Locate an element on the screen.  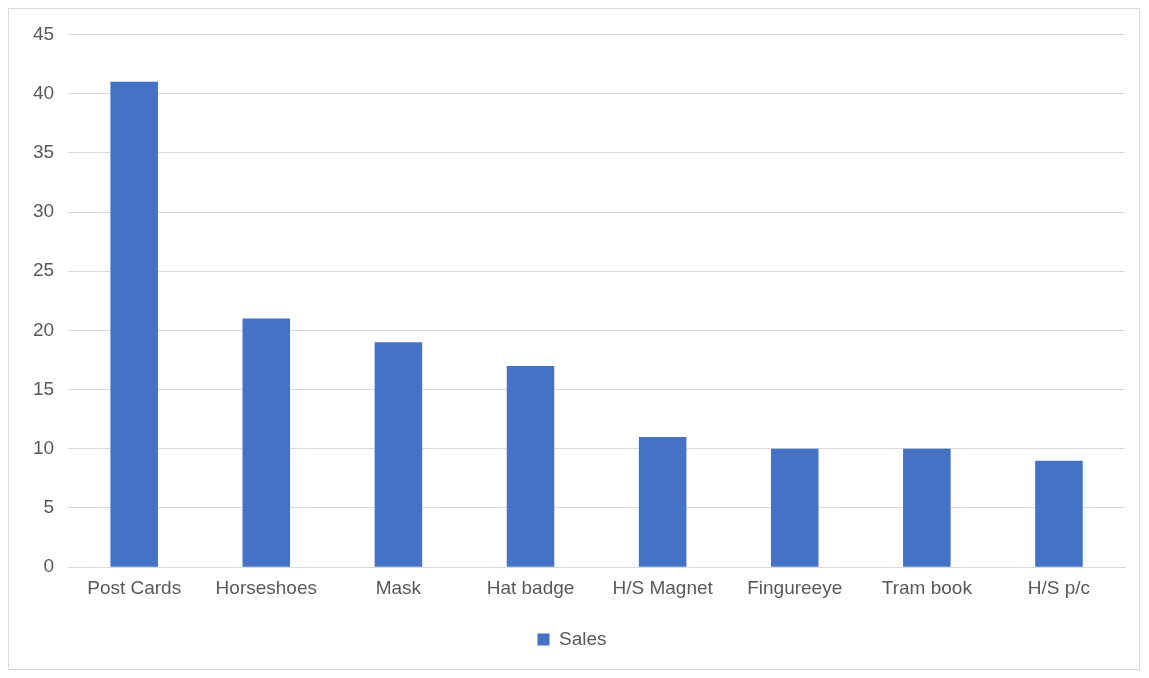
y-tick-label: 5 is located at coordinates (49, 507).